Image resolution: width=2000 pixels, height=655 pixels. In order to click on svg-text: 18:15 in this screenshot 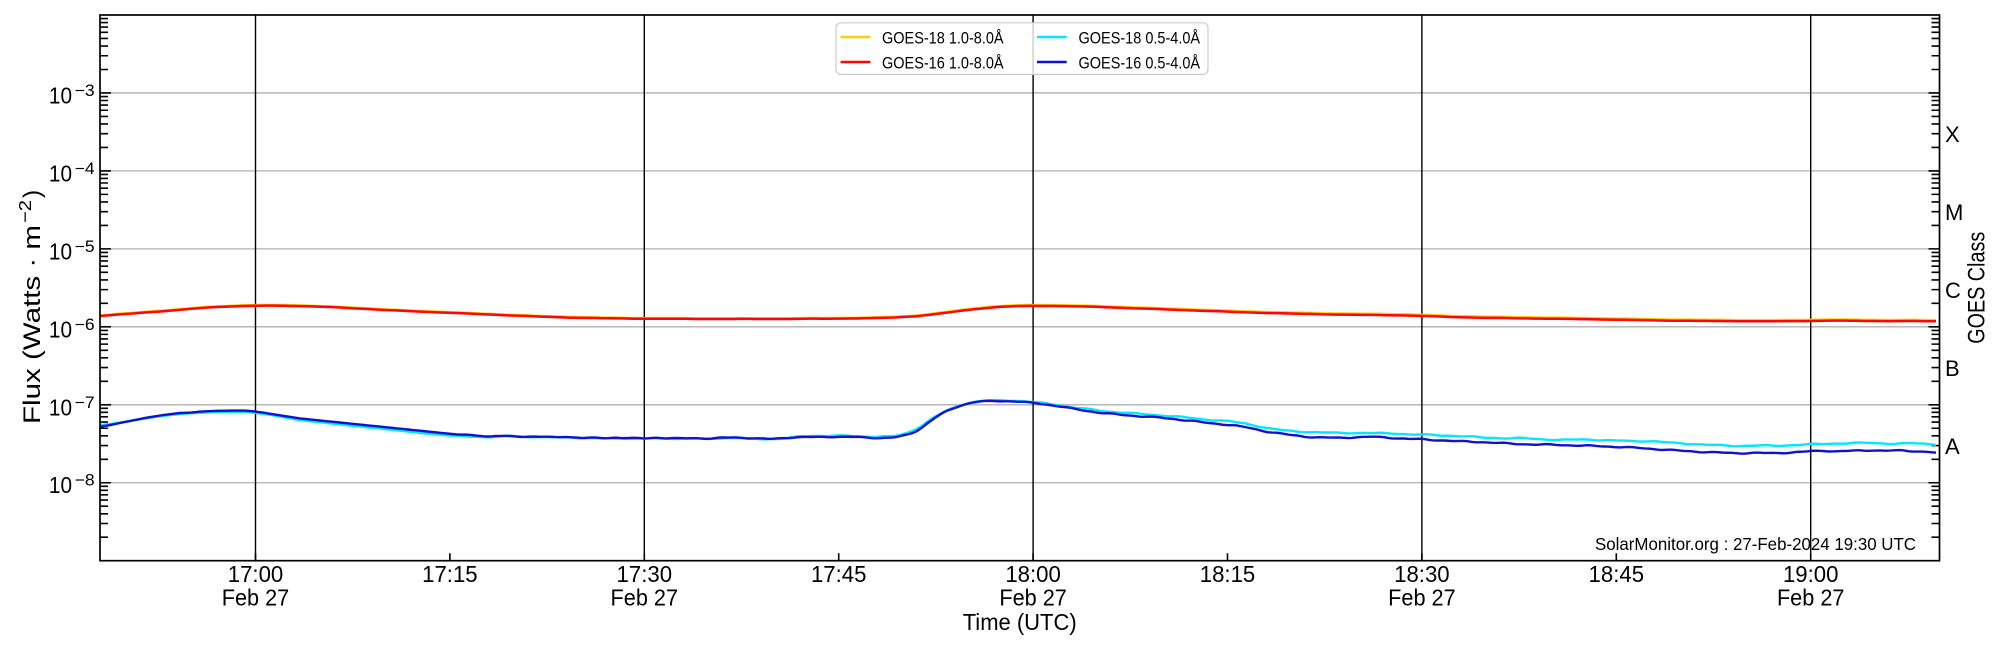, I will do `click(1228, 574)`.